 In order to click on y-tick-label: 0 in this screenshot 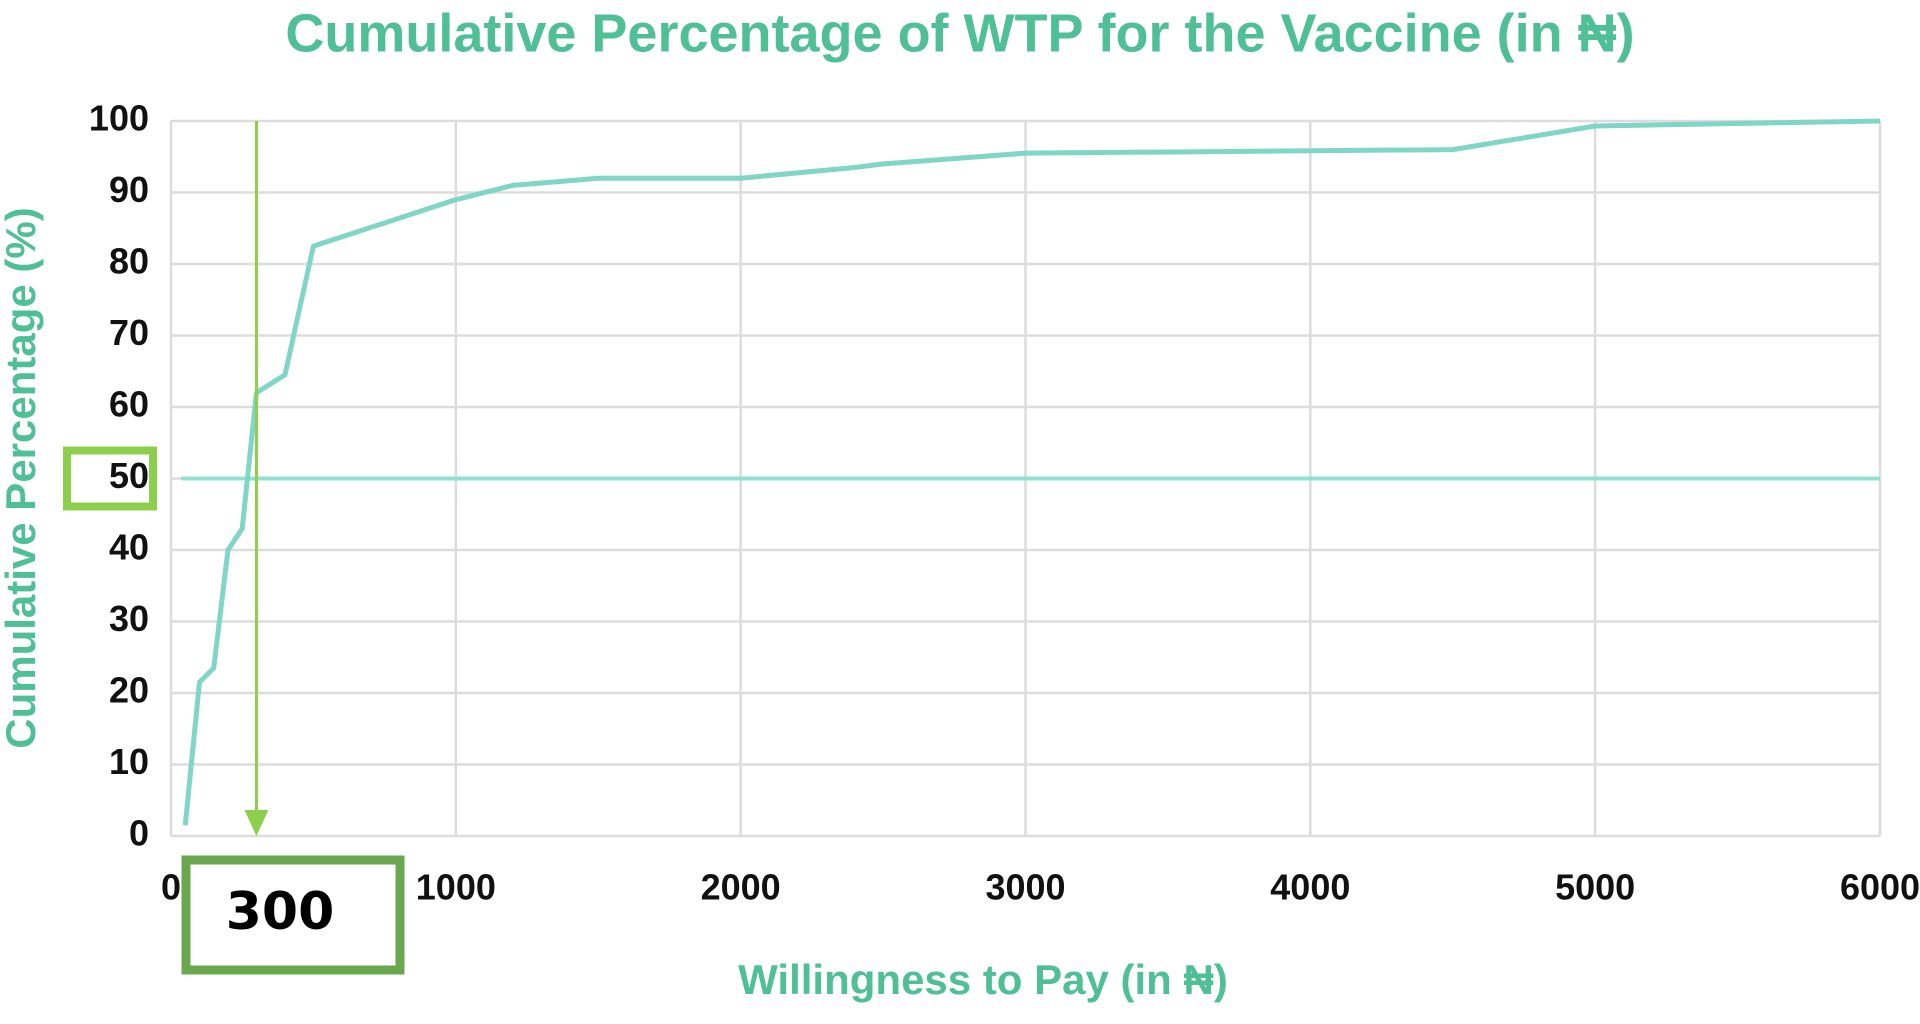, I will do `click(139, 833)`.